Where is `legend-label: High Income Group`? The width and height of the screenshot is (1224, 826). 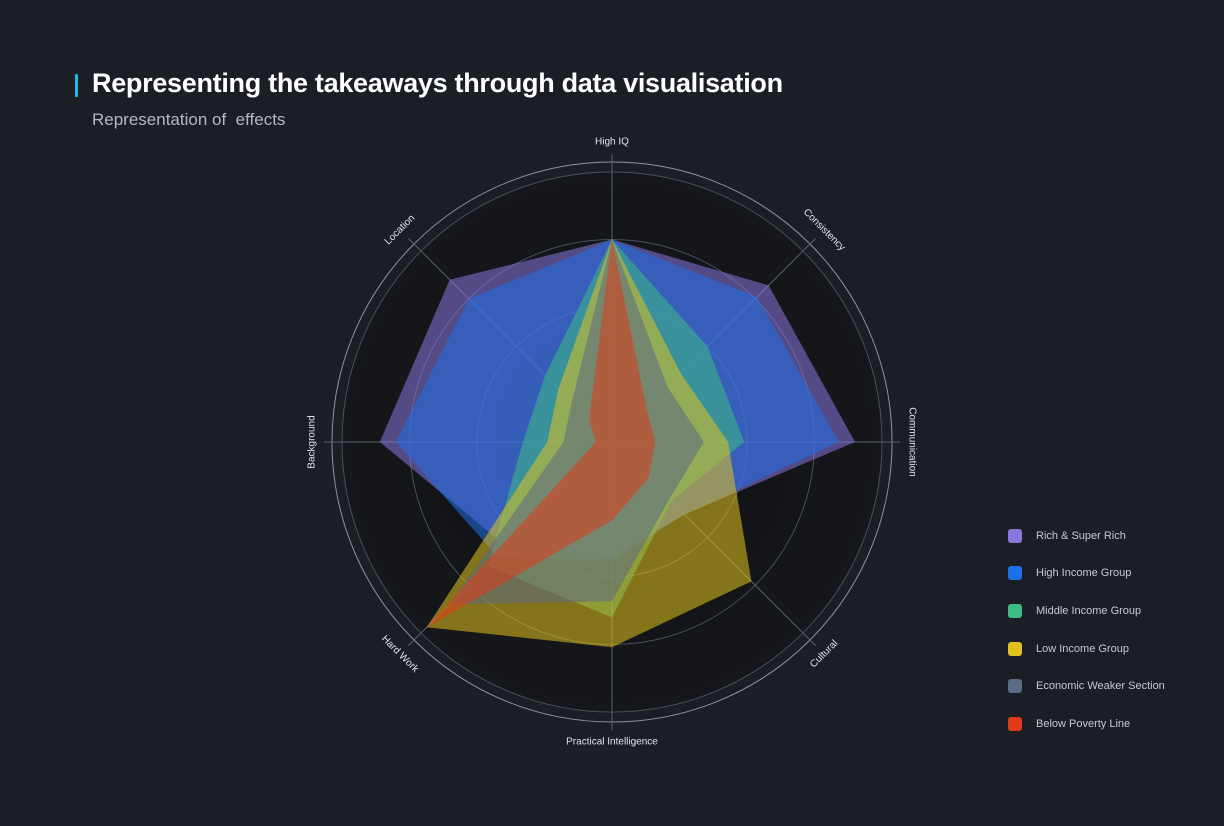 legend-label: High Income Group is located at coordinates (1084, 573).